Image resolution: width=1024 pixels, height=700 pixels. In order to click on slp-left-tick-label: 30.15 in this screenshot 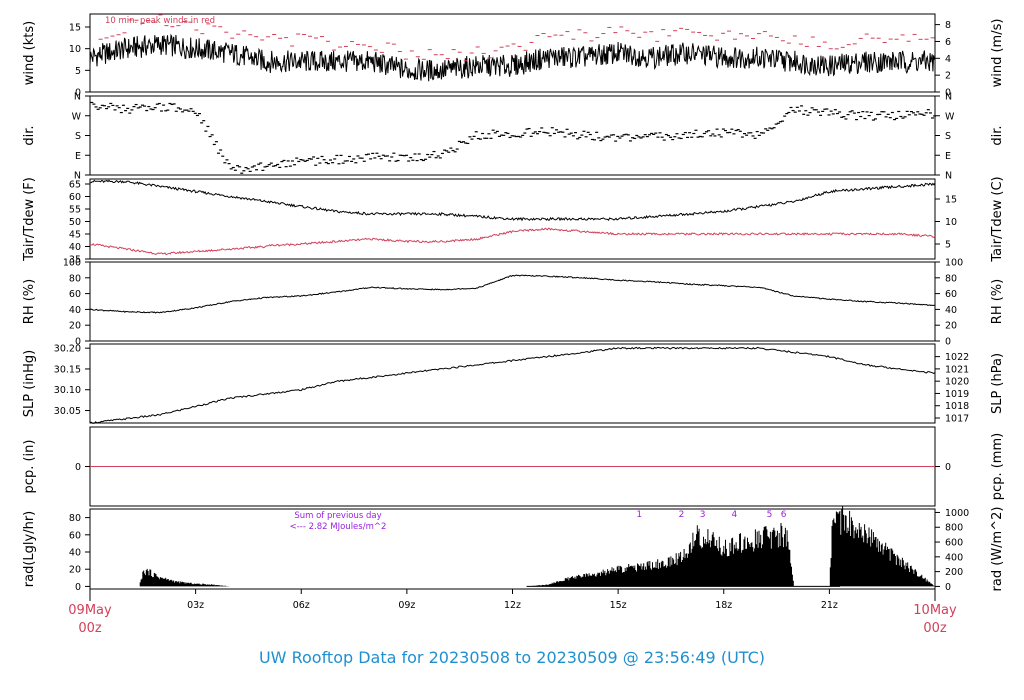, I will do `click(67, 369)`.